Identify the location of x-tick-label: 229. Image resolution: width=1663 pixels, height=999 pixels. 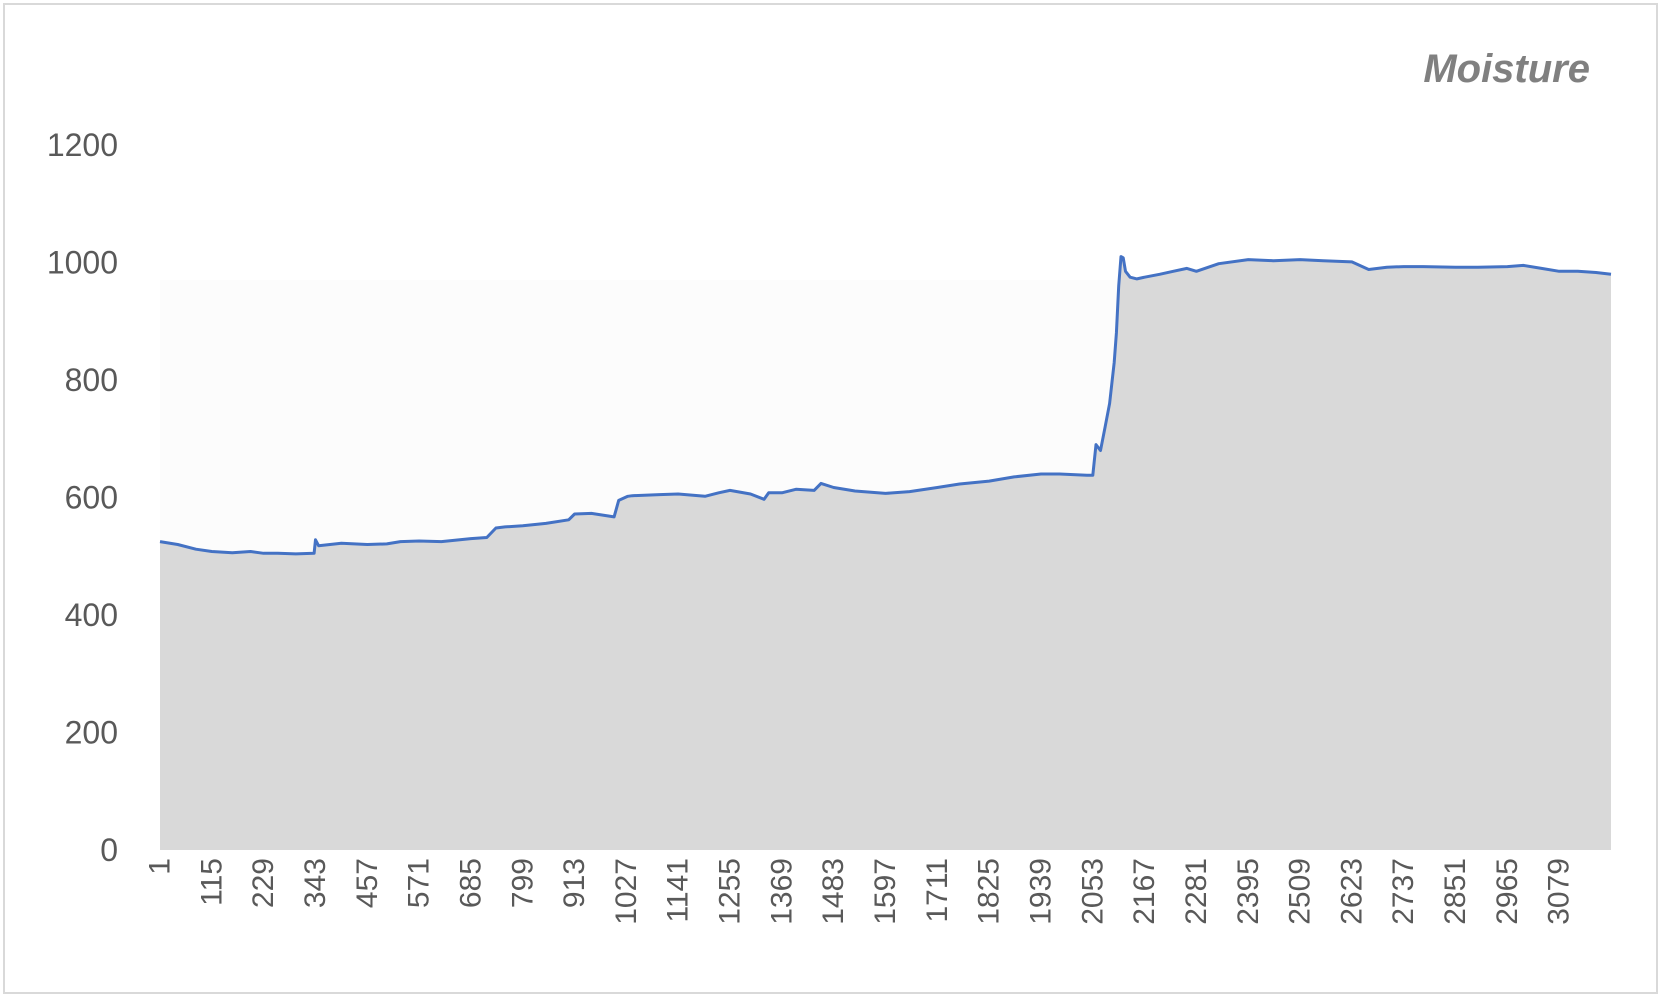
(263, 883).